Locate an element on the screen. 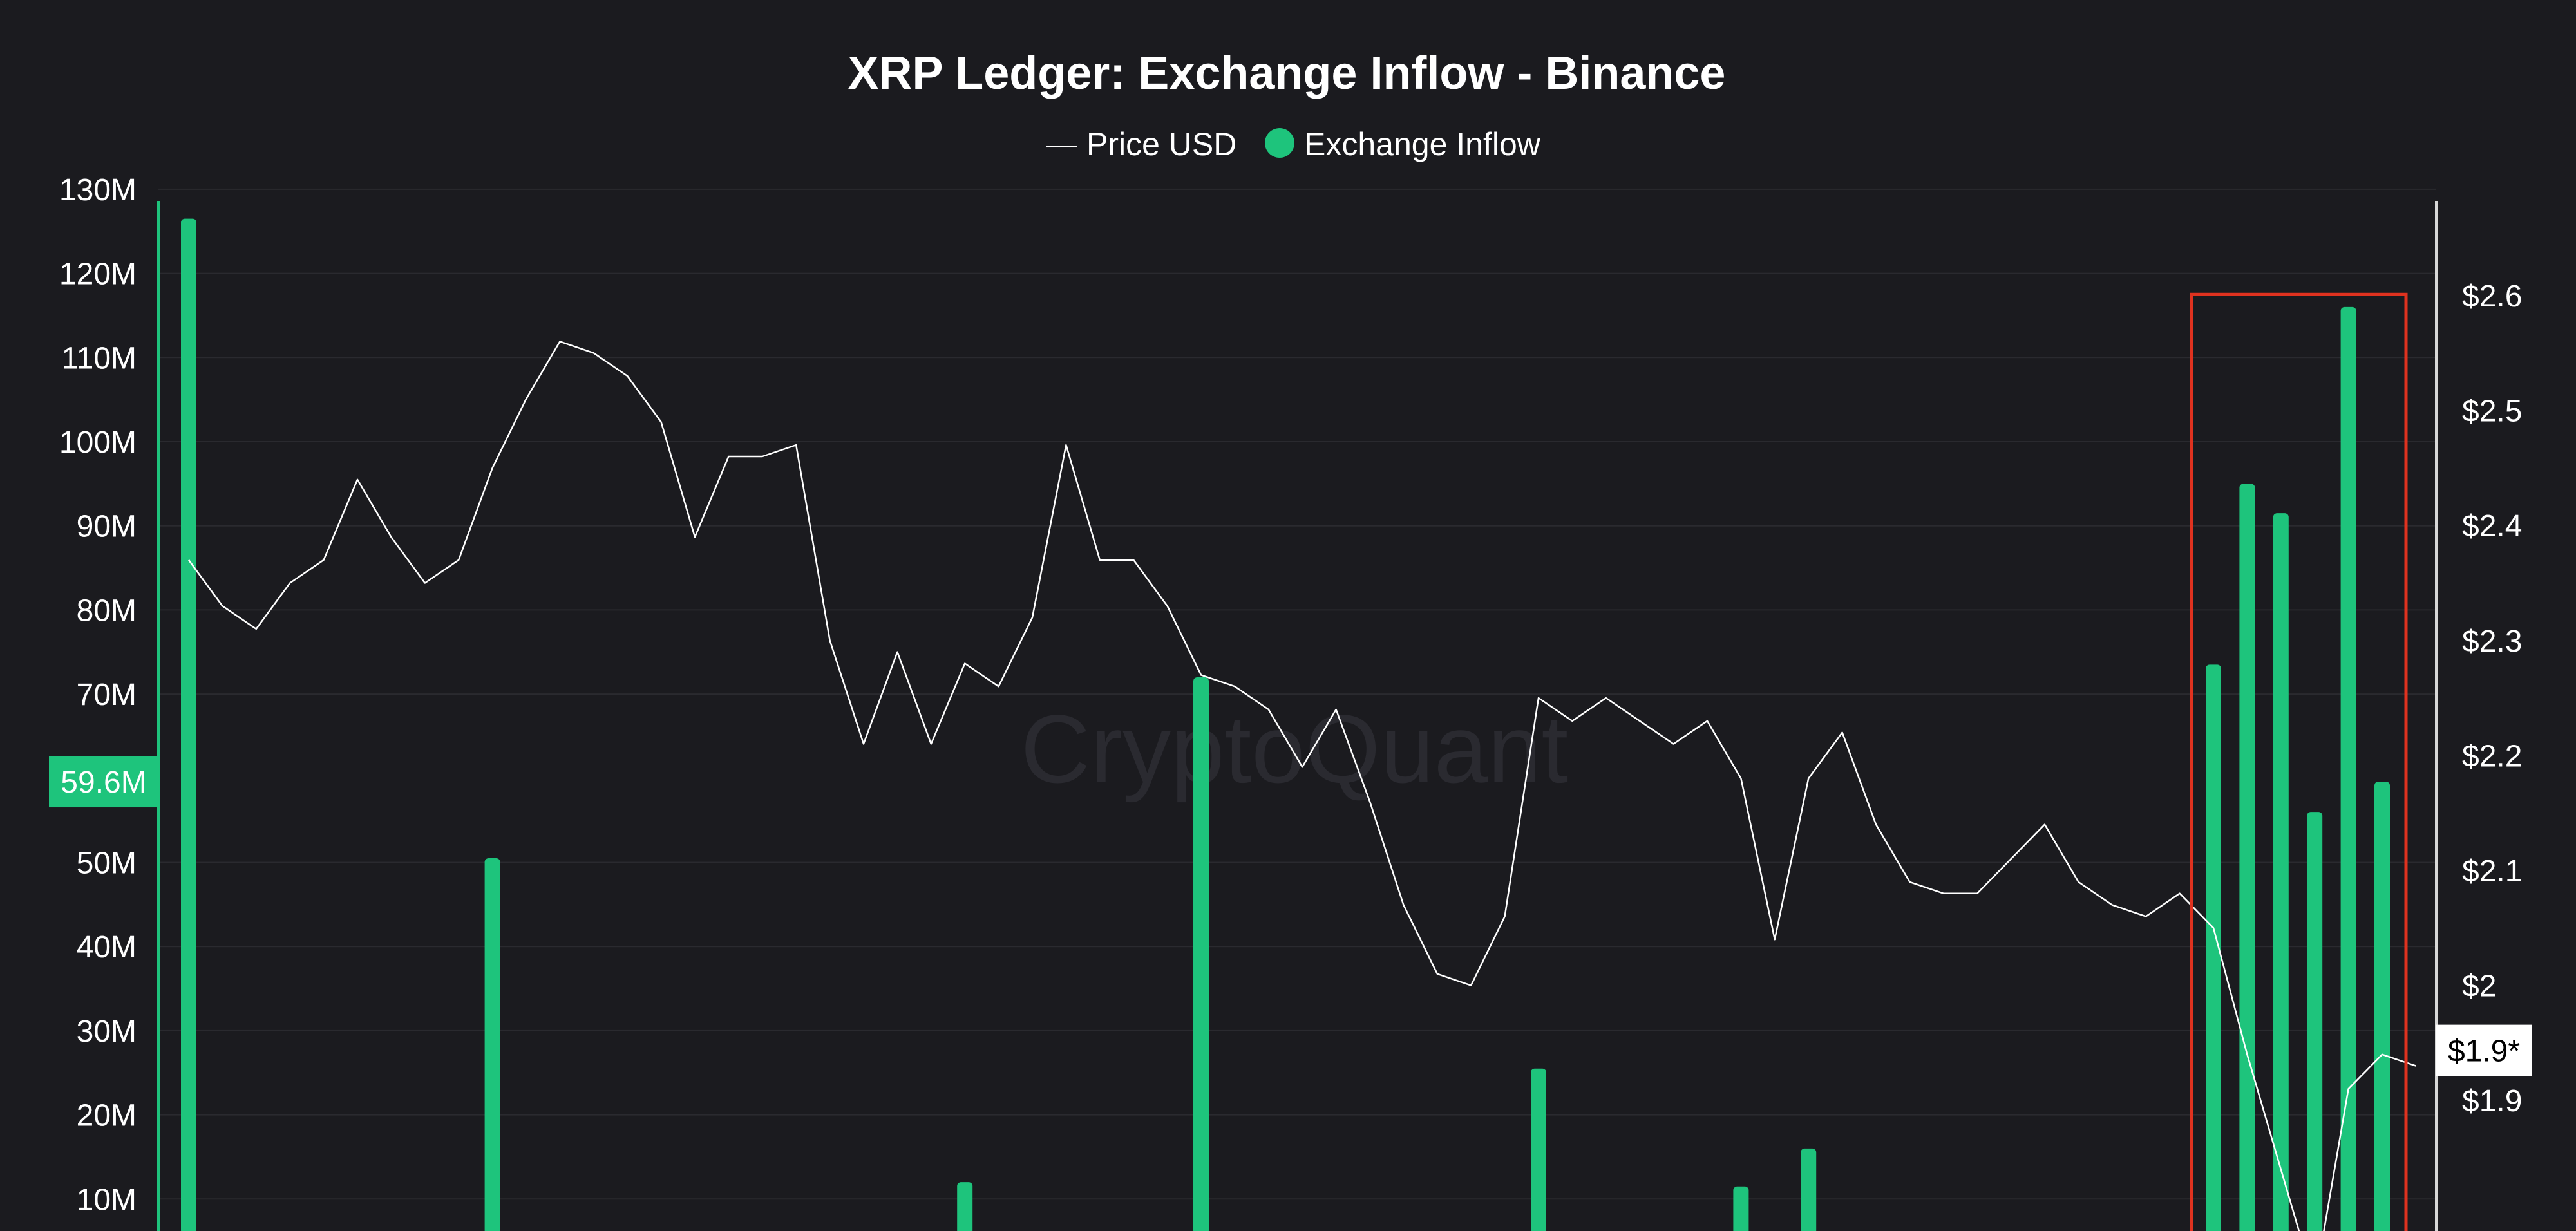  left-tick-label: 70M is located at coordinates (107, 695).